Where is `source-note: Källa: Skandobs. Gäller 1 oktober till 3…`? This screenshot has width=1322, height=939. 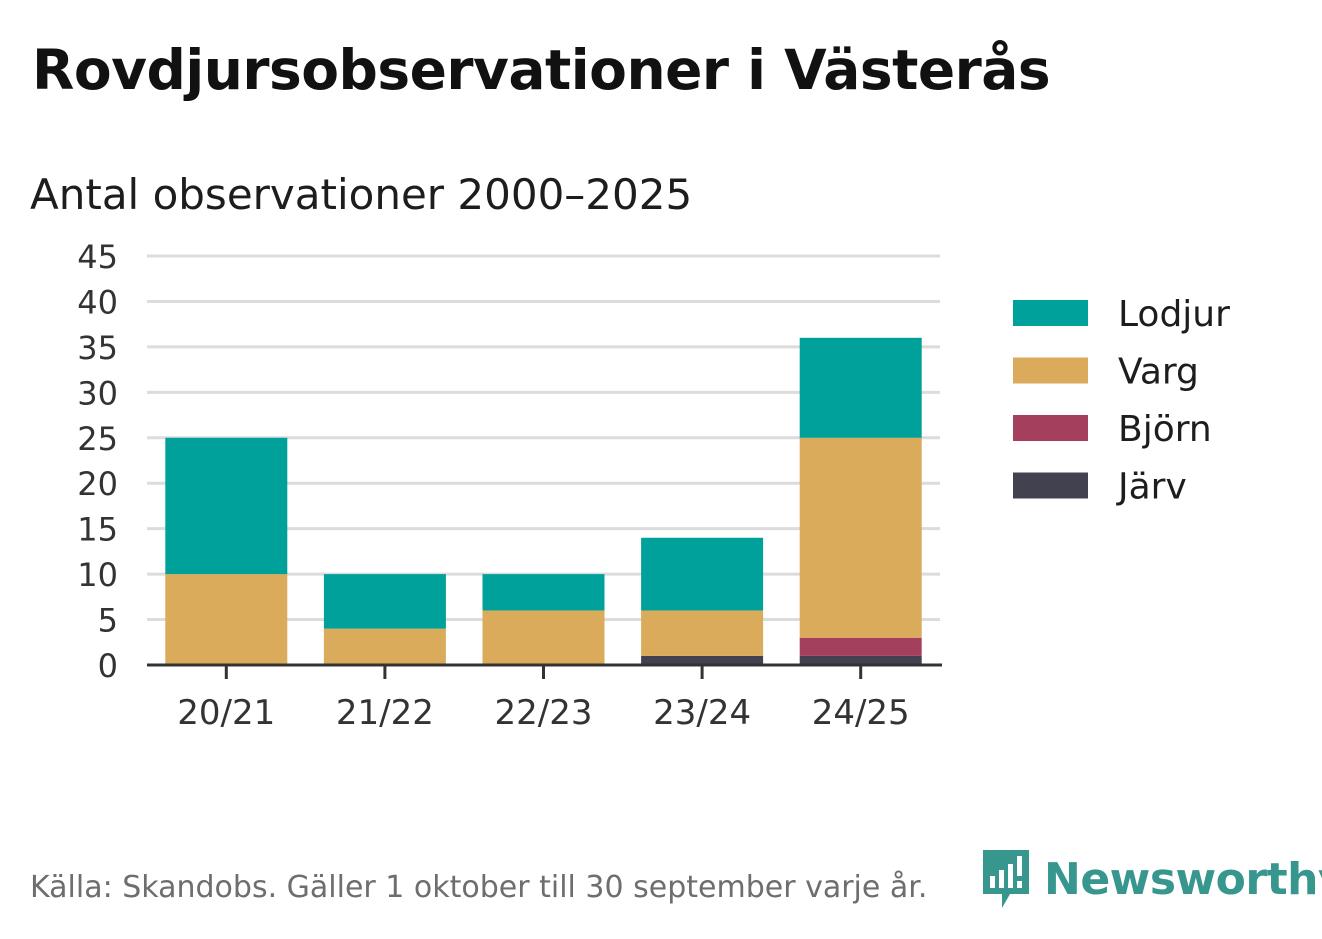 source-note: Källa: Skandobs. Gäller 1 oktober till 3… is located at coordinates (479, 887).